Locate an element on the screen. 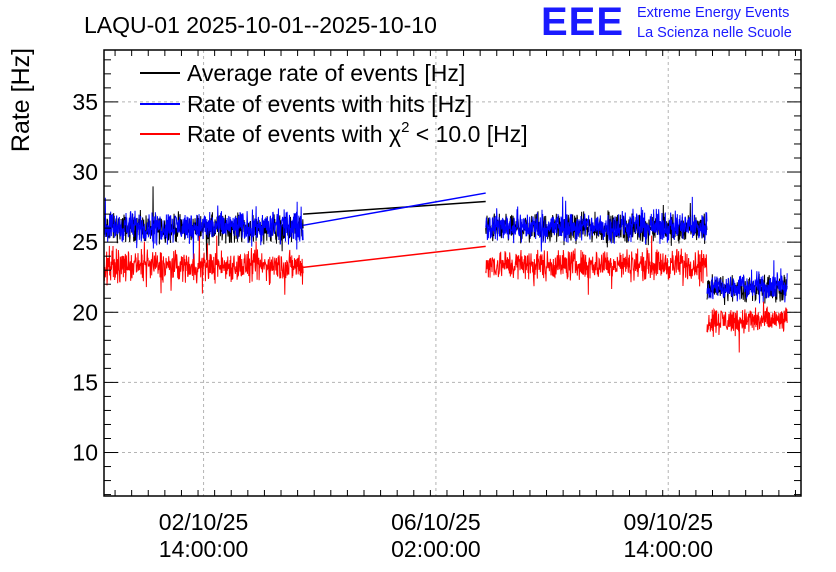 Image resolution: width=836 pixels, height=572 pixels. y-tick-label-1: 15 is located at coordinates (85, 382).